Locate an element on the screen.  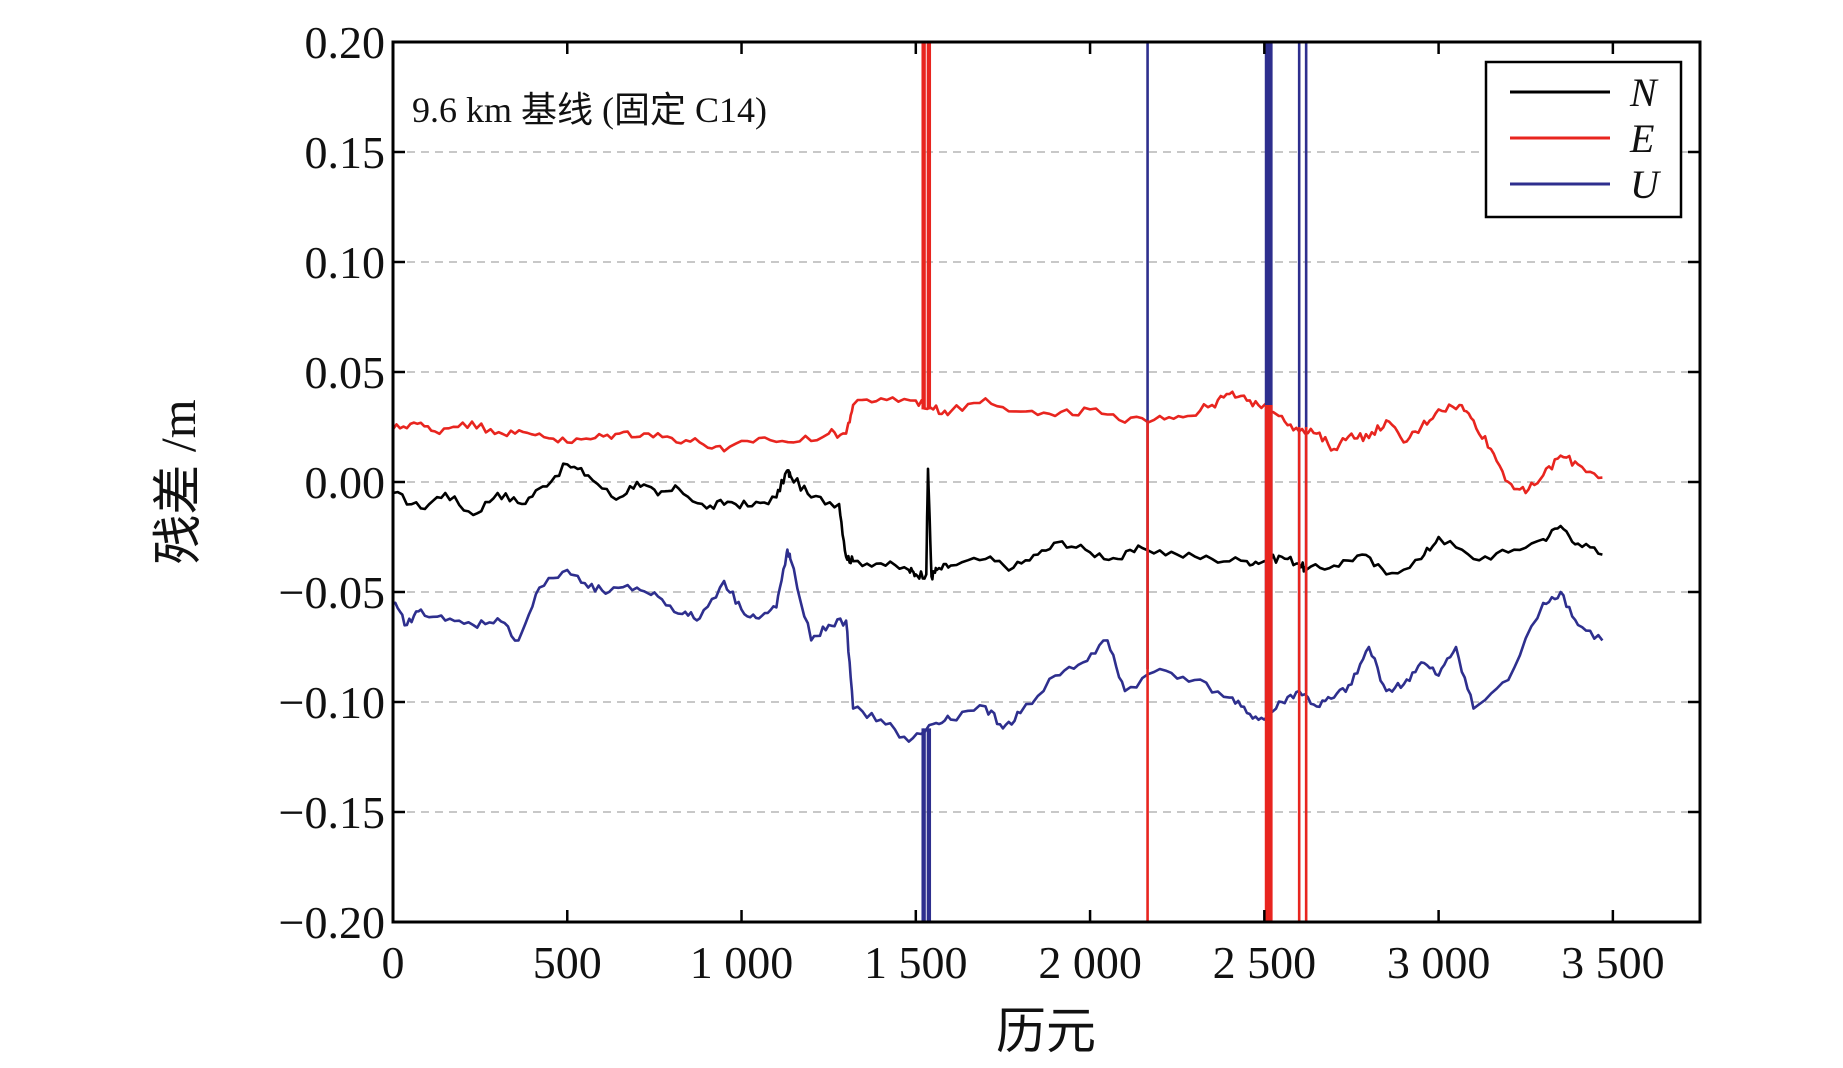
y-tick-label: 0.00 is located at coordinates (345, 482).